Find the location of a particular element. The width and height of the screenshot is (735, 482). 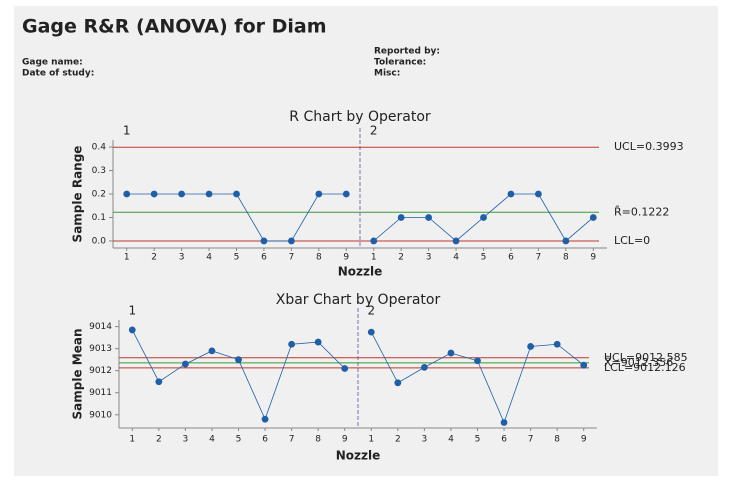

control-limit-label: LCL=9012.126 is located at coordinates (645, 367).